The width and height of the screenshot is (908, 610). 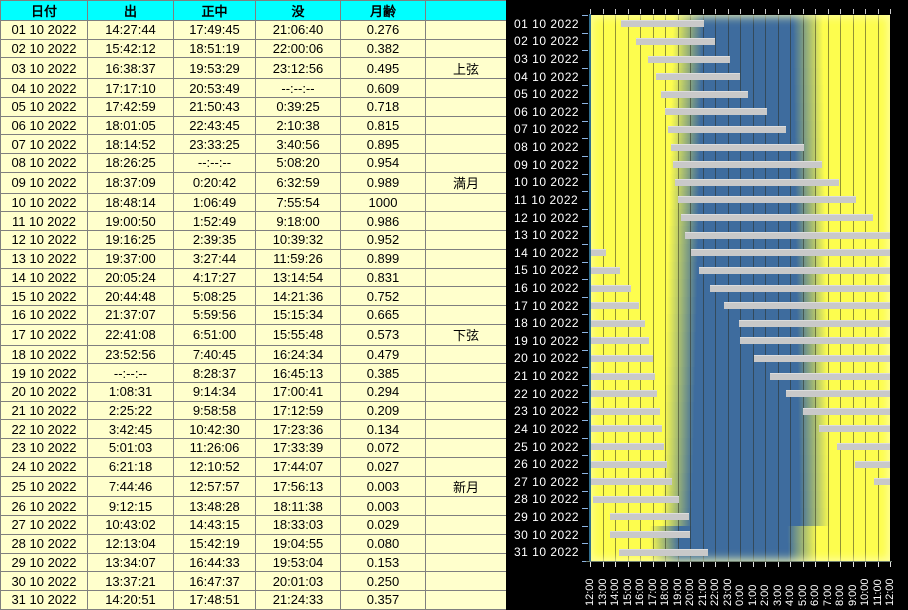 I want to click on chart-time-label: 20:00, so click(x=690, y=592).